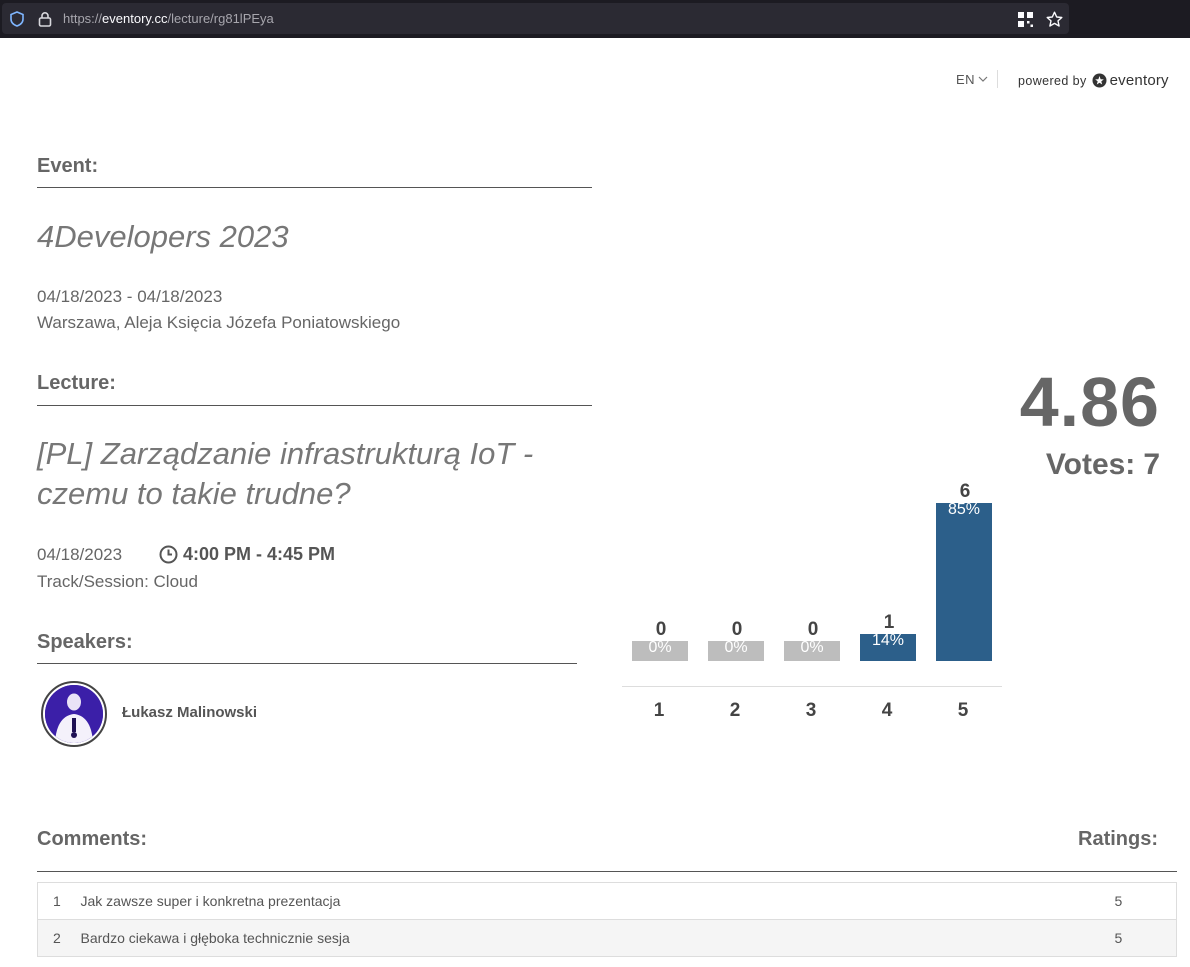  Describe the element at coordinates (1099, 80) in the screenshot. I see `eventory-logo-icon` at that location.